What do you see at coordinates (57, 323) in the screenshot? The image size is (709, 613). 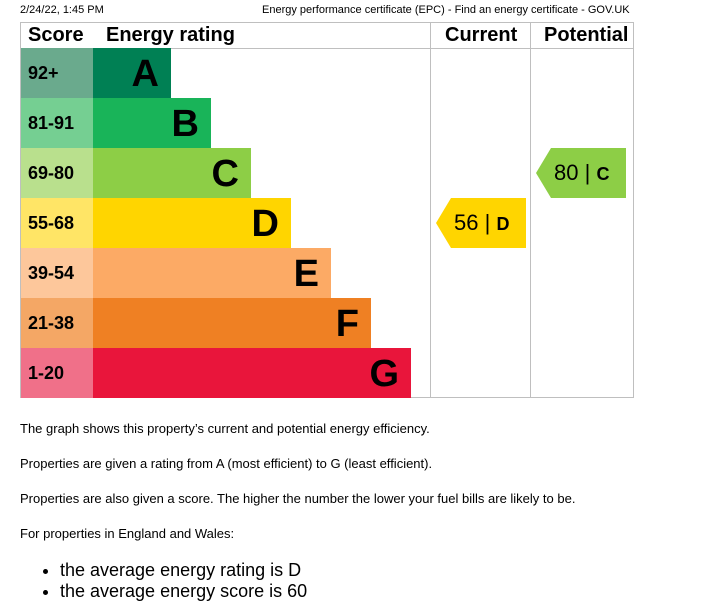 I see `band-score-range: 21-38` at bounding box center [57, 323].